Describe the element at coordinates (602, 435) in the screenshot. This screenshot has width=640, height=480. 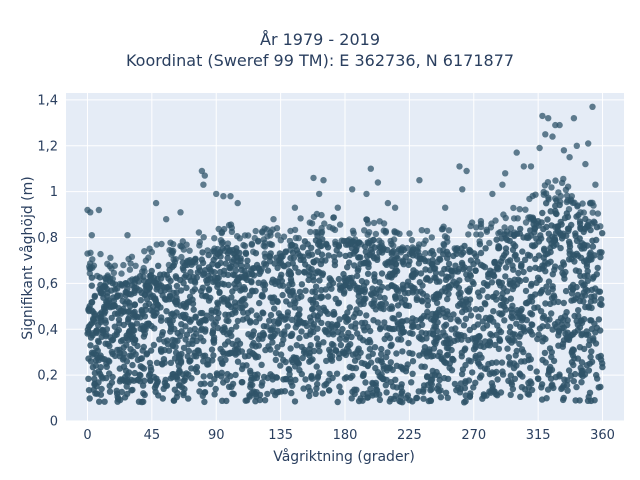
I see `x-tick-label: 360` at that location.